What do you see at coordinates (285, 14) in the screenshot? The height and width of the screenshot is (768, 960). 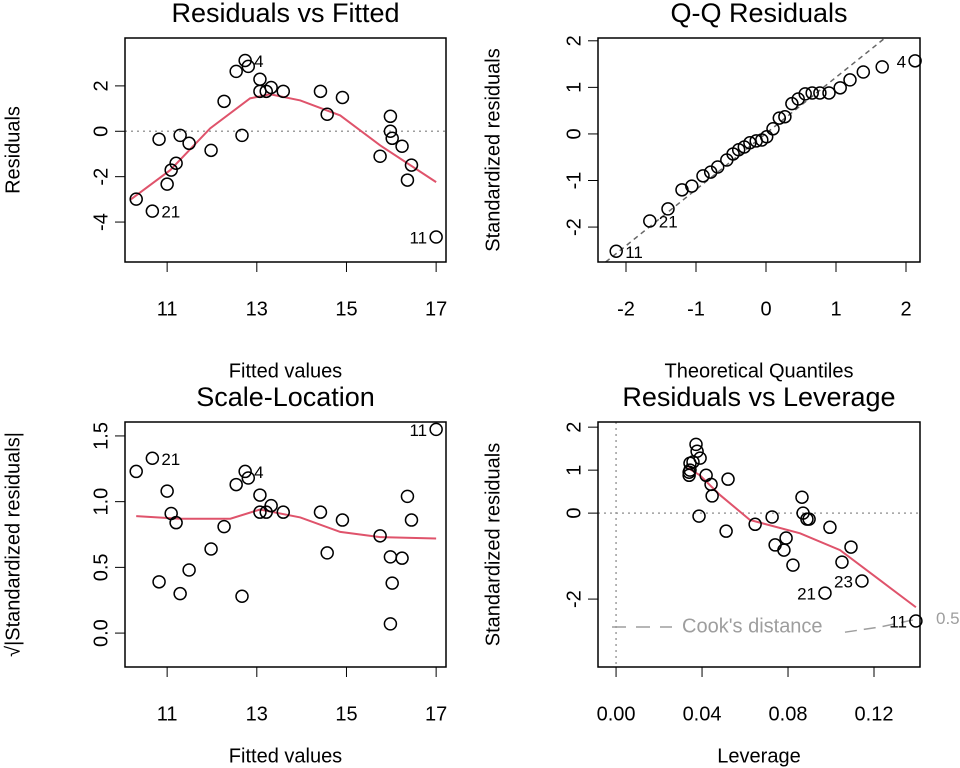 I see `chart-title: Residuals vs Fitted` at bounding box center [285, 14].